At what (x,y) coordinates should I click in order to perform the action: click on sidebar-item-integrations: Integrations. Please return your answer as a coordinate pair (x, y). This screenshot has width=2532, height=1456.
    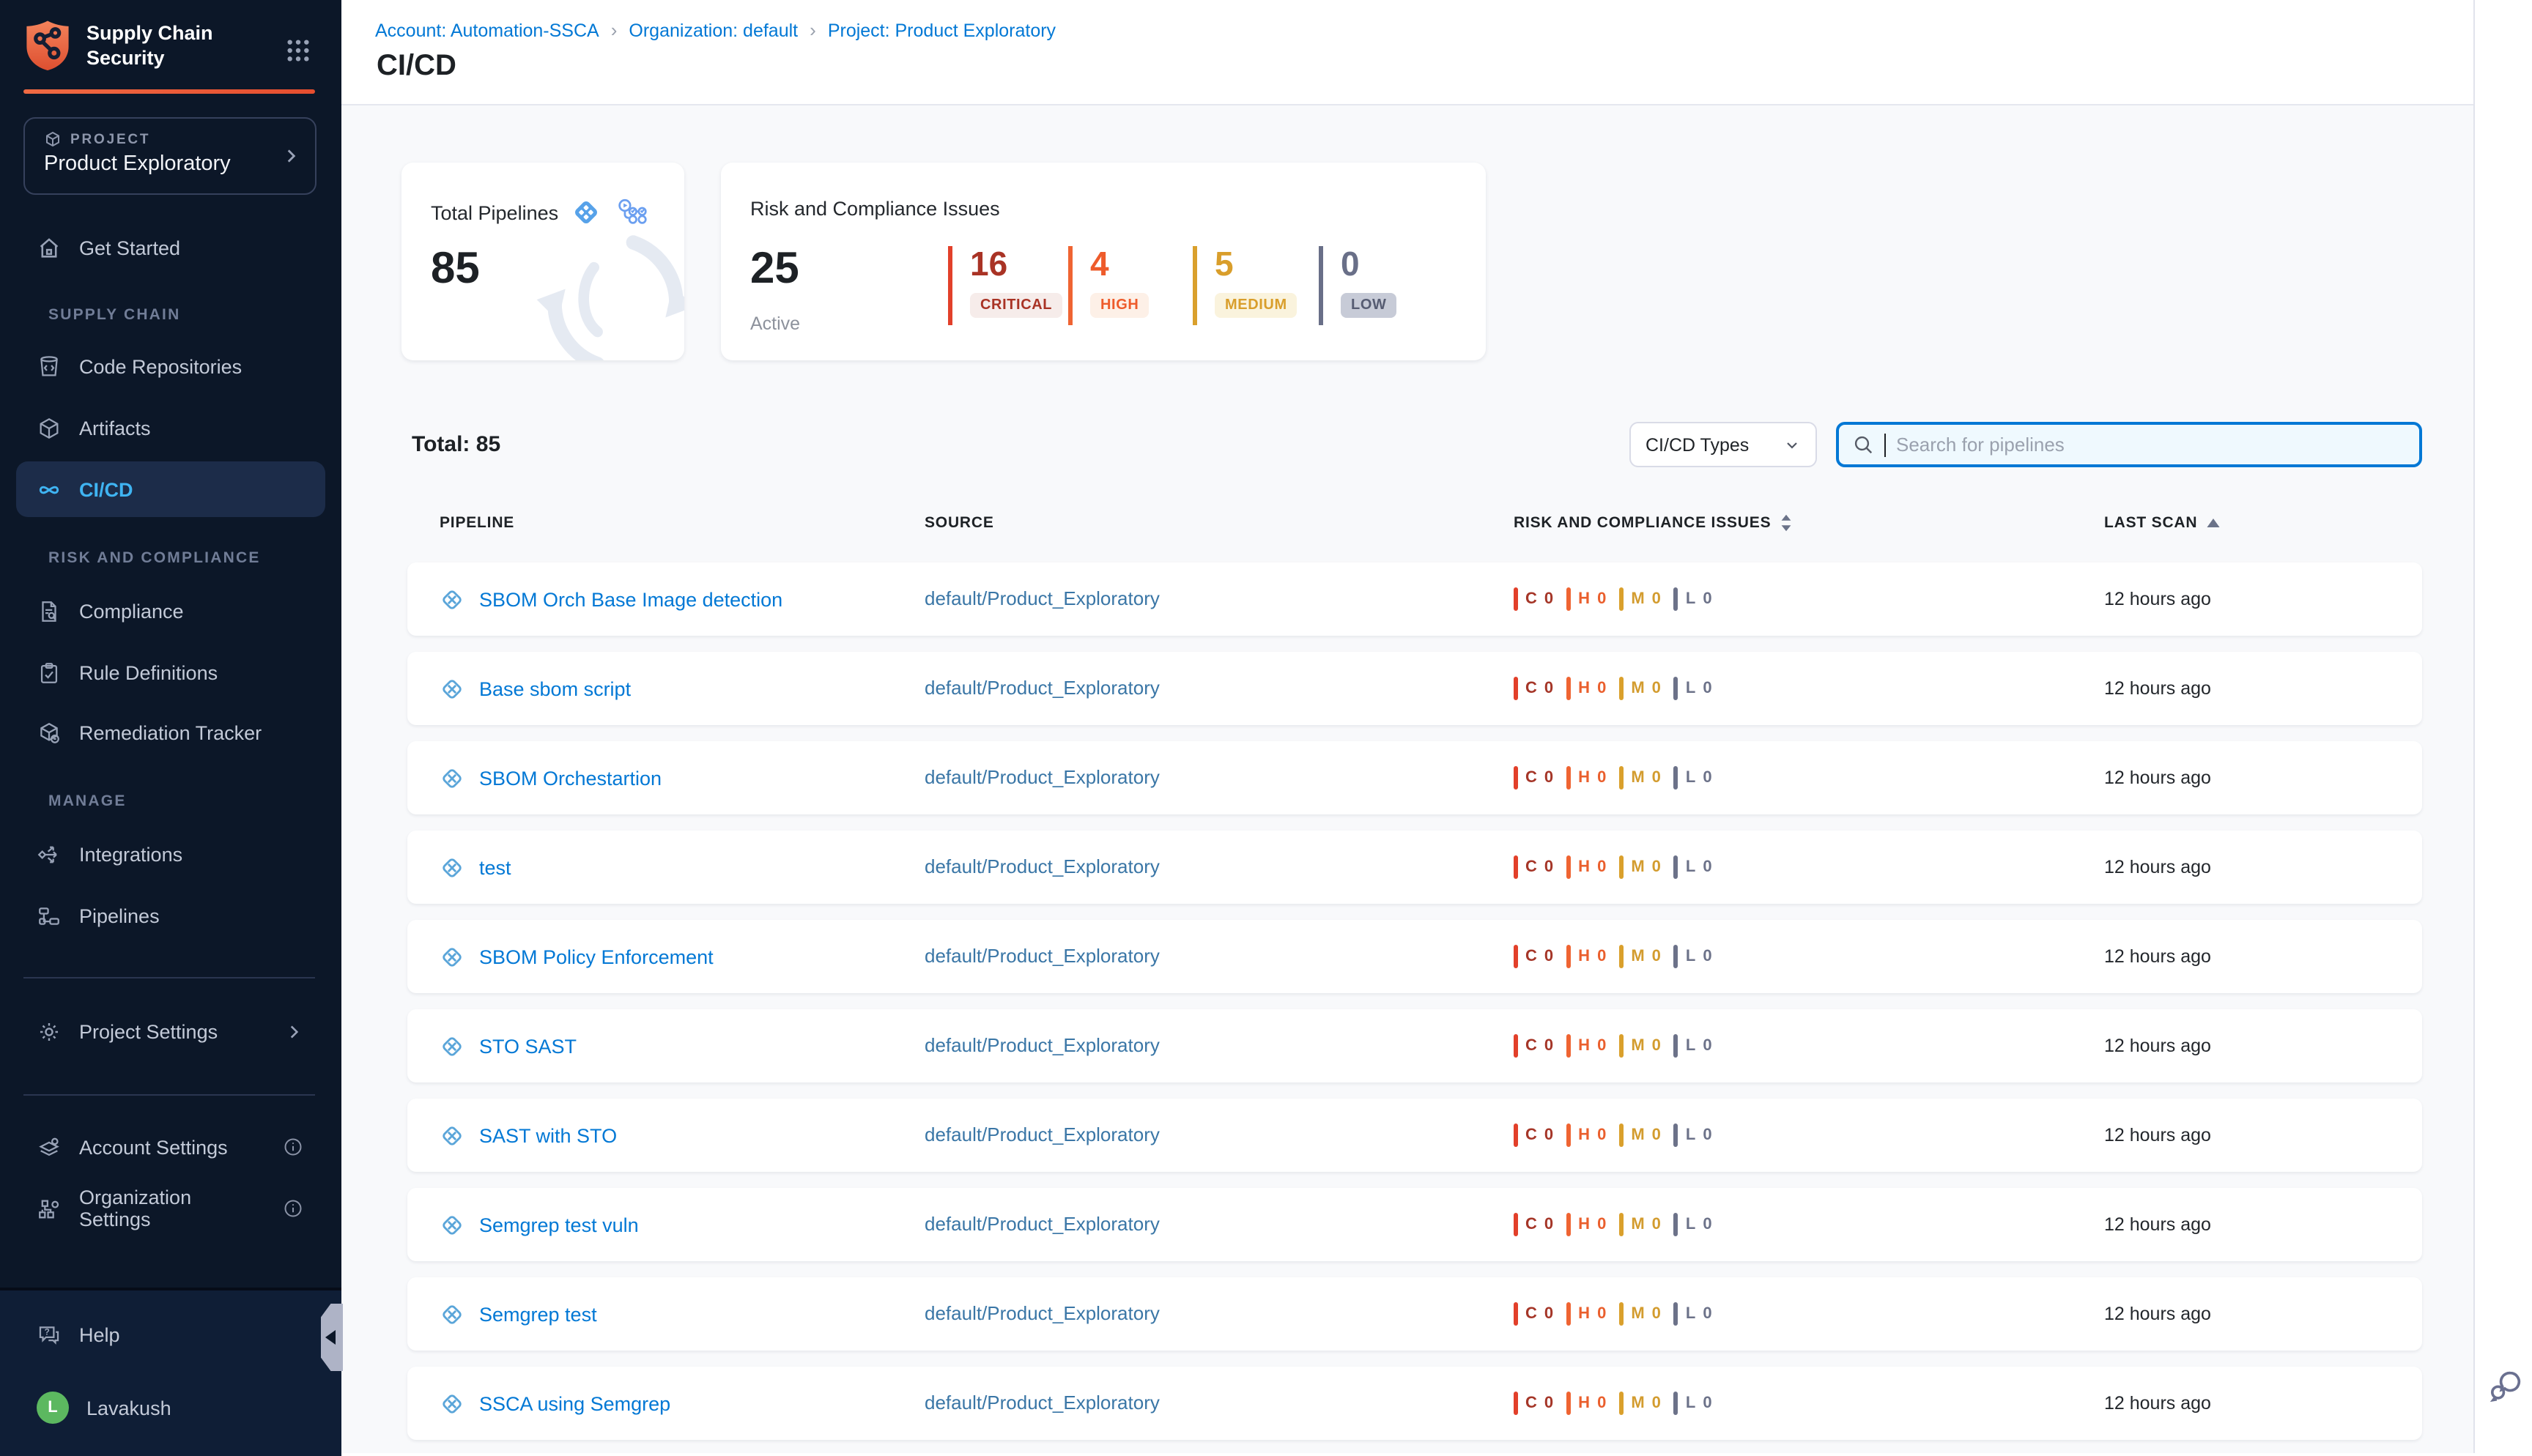
    Looking at the image, I should click on (170, 854).